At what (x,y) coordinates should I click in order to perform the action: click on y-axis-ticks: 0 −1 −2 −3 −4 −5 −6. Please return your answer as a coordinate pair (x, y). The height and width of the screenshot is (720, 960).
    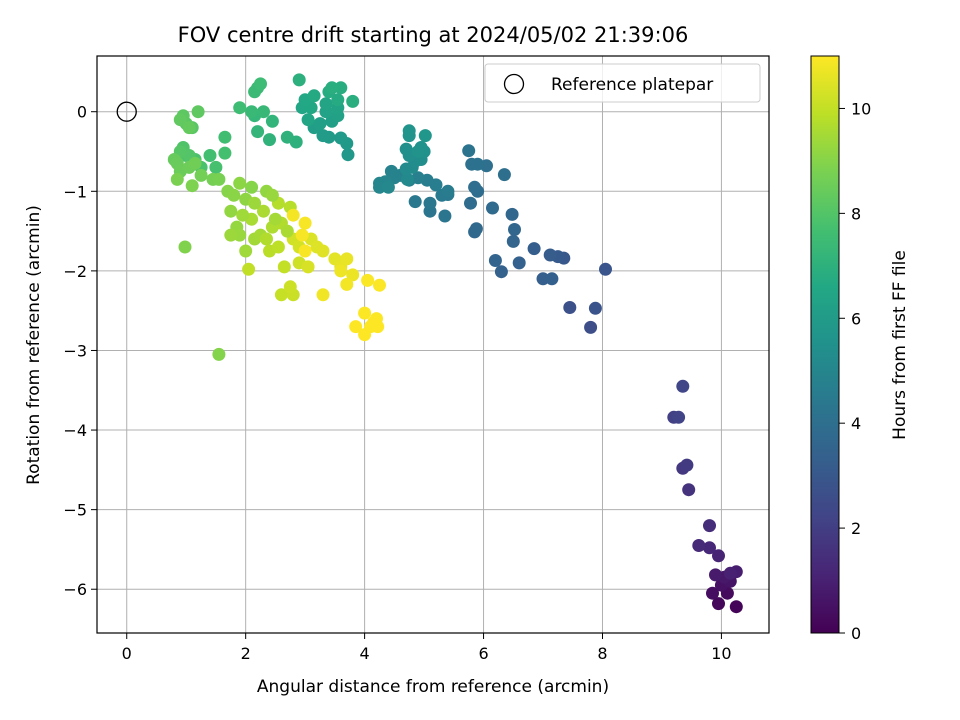
    Looking at the image, I should click on (80, 351).